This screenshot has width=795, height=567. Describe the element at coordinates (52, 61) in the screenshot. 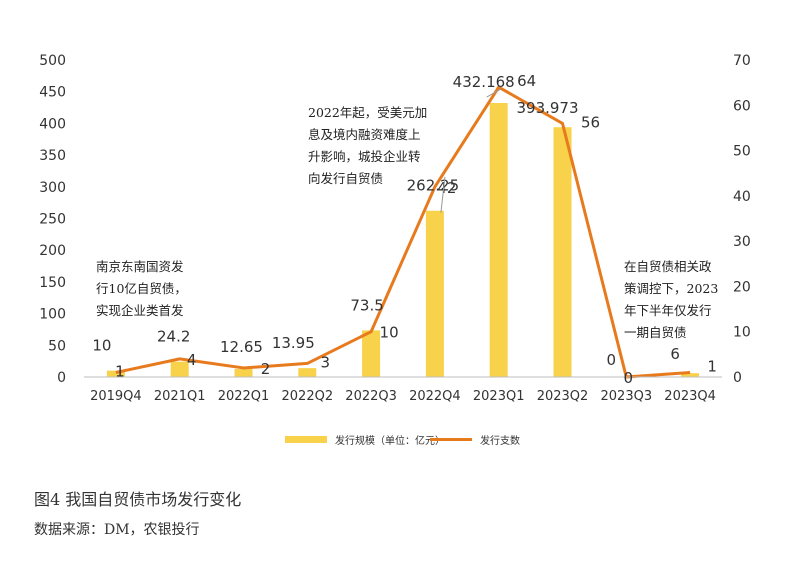

I see `left-tick-label: 500` at that location.